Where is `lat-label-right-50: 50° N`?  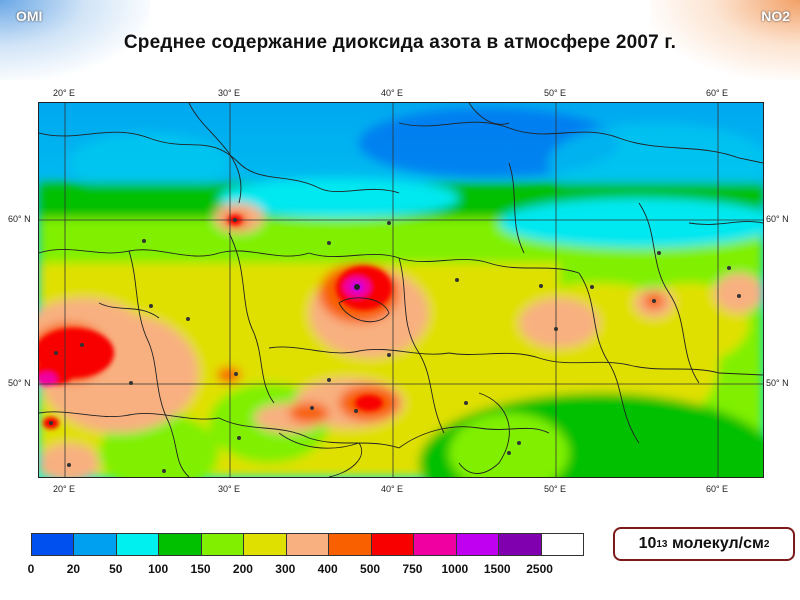 lat-label-right-50: 50° N is located at coordinates (777, 383).